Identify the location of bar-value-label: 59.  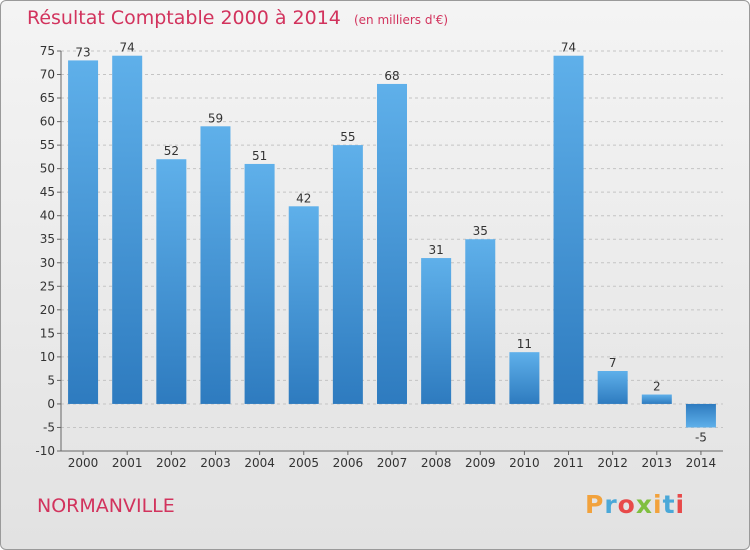
(215, 118).